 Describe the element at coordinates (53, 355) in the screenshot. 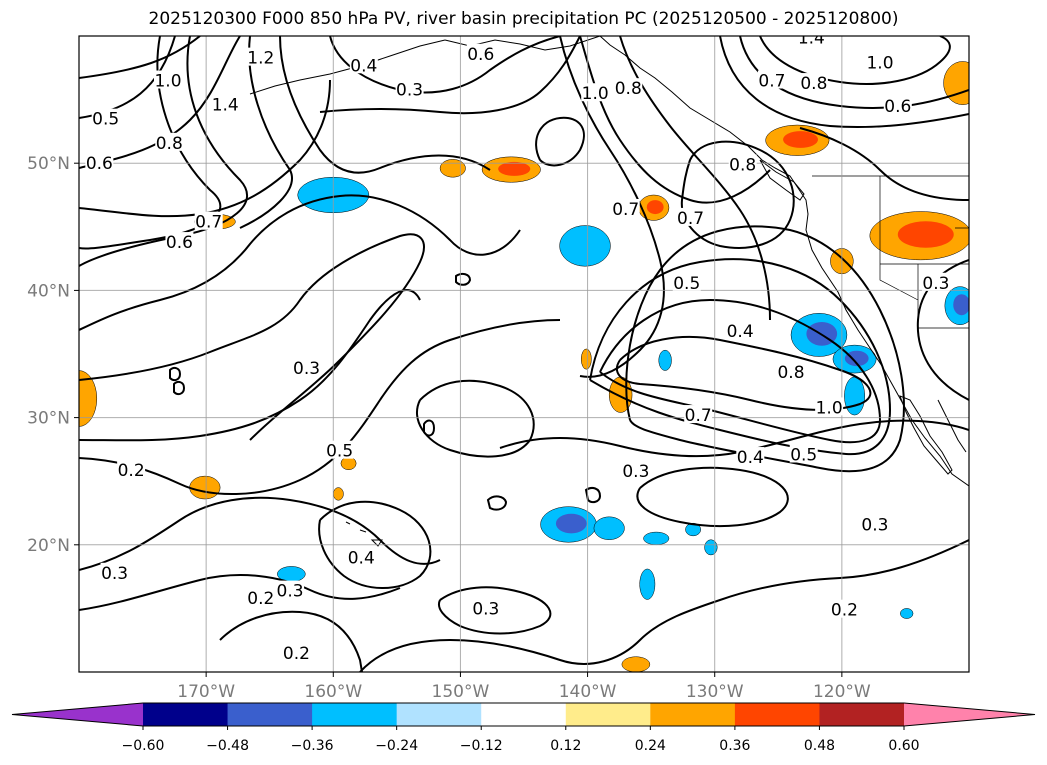

I see `latitude-ticks: 50°N 40°N 30°N 20°N` at that location.